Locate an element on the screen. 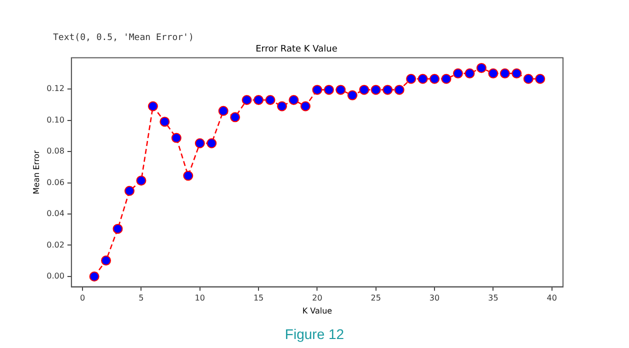  y-tick-label: 0.00 is located at coordinates (55, 276).